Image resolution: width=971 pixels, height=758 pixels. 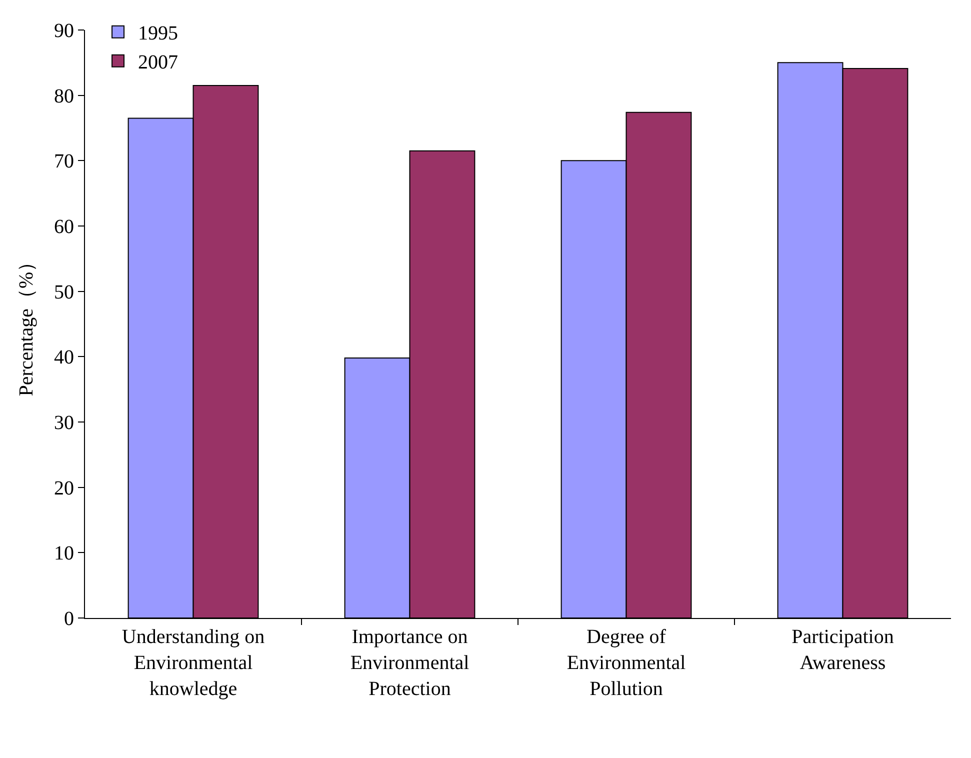 What do you see at coordinates (843, 650) in the screenshot?
I see `x-tick-label: Participation Awareness` at bounding box center [843, 650].